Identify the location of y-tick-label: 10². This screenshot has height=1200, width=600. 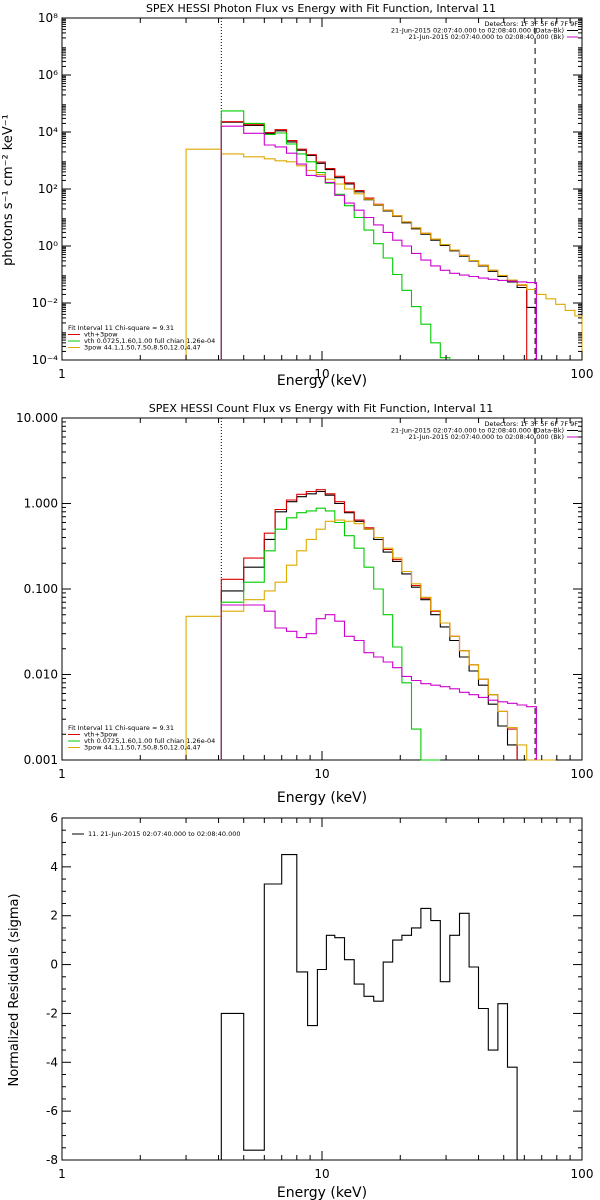
(48, 189).